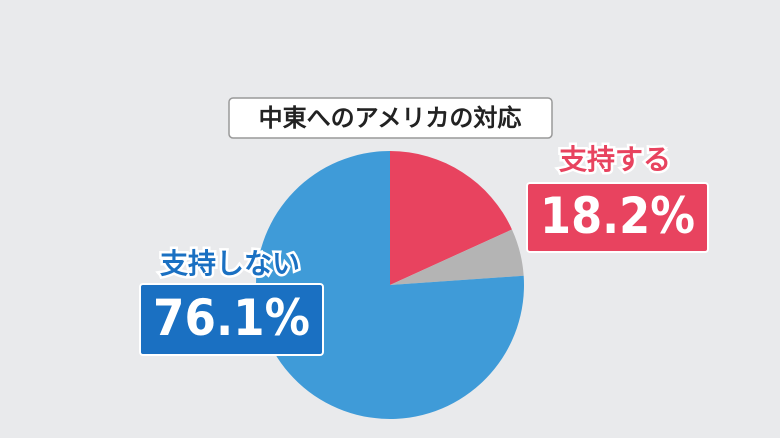 The image size is (780, 438). I want to click on category-label: 支持する, so click(615, 159).